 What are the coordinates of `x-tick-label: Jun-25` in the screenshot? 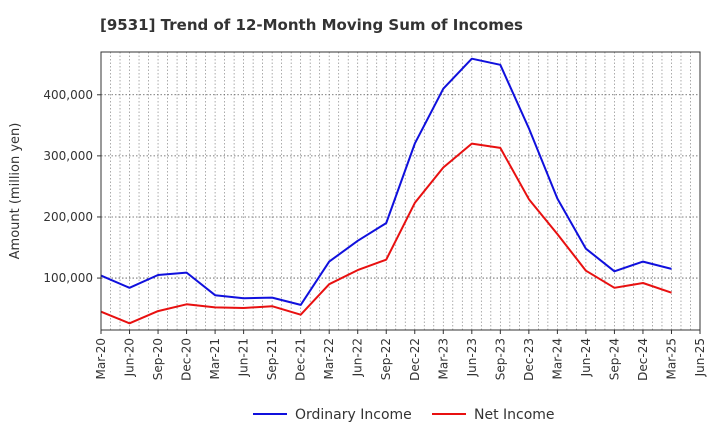 It's located at (700, 357).